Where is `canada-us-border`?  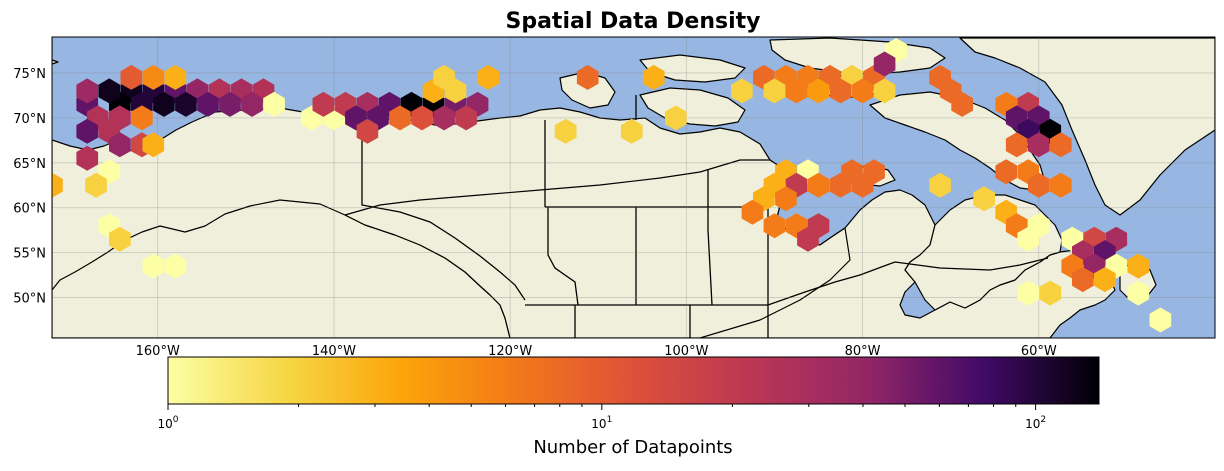 canada-us-border is located at coordinates (787, 281).